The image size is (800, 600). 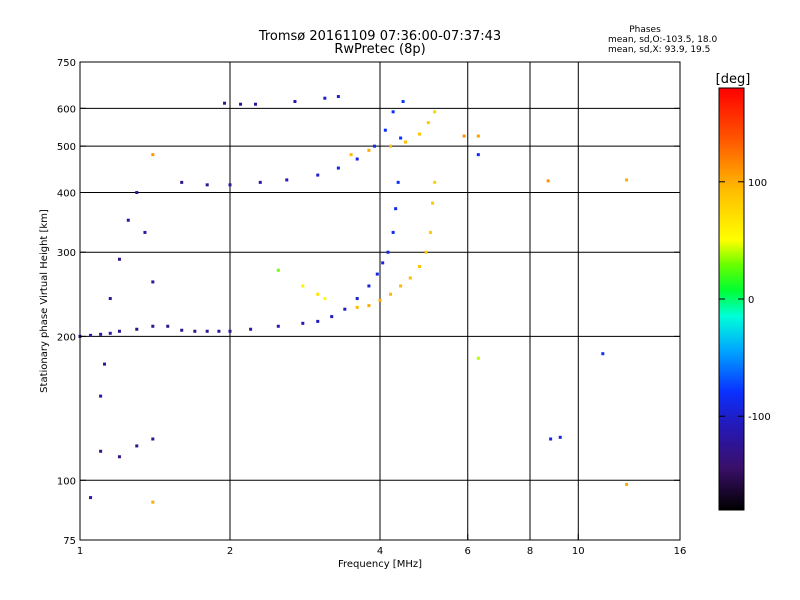 I want to click on x-tick-label: 16, so click(x=680, y=551).